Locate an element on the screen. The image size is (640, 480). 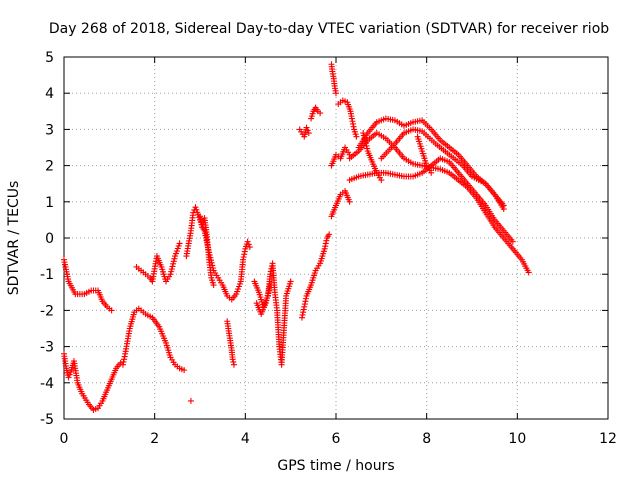
y-tick-label: 4 is located at coordinates (49, 94).